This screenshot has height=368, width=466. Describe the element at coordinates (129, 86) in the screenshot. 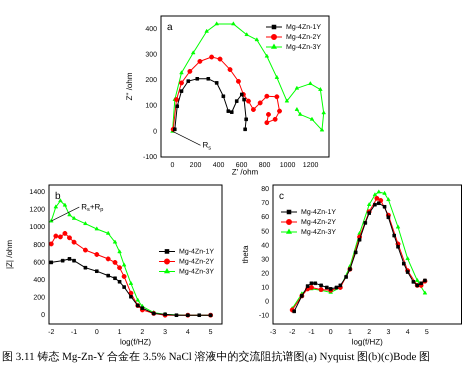

I see `y-axis-title: Z'' /ohm` at that location.